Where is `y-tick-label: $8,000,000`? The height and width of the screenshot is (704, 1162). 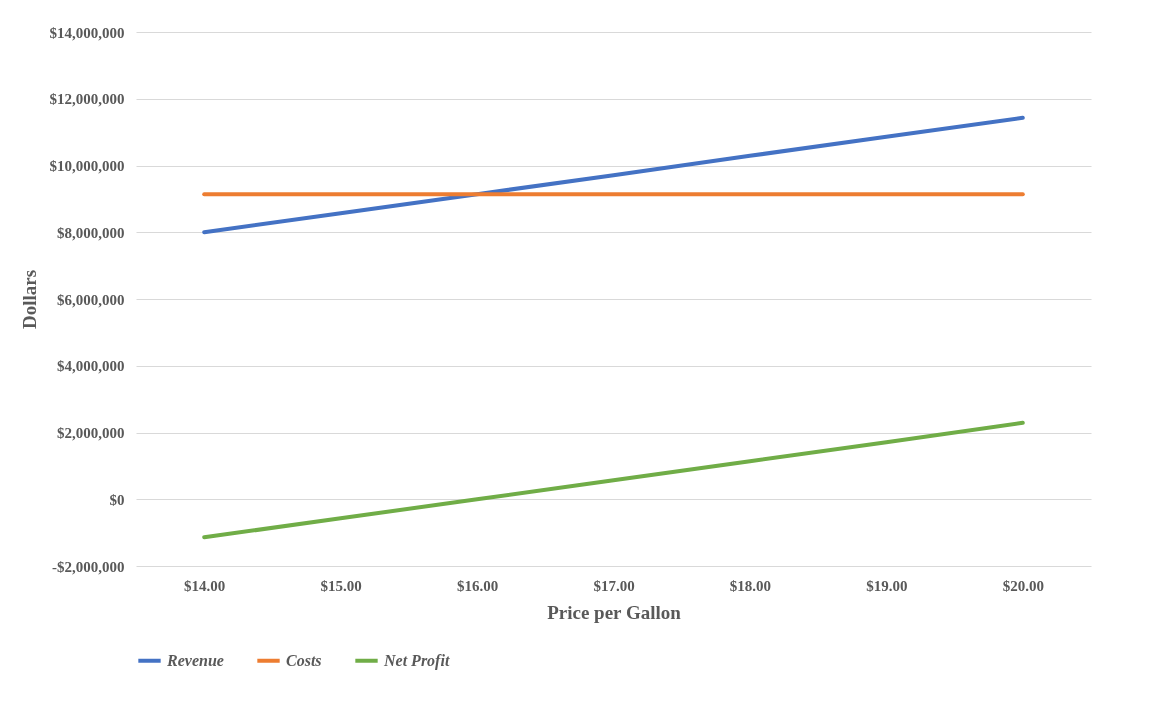 y-tick-label: $8,000,000 is located at coordinates (91, 232).